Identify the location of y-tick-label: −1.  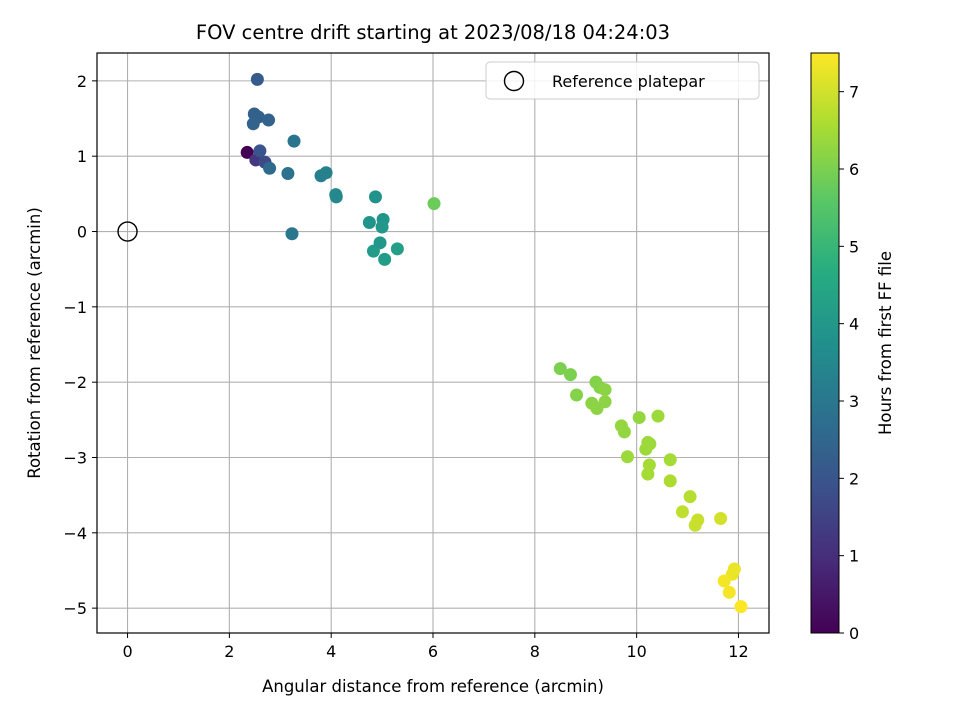
(75, 307).